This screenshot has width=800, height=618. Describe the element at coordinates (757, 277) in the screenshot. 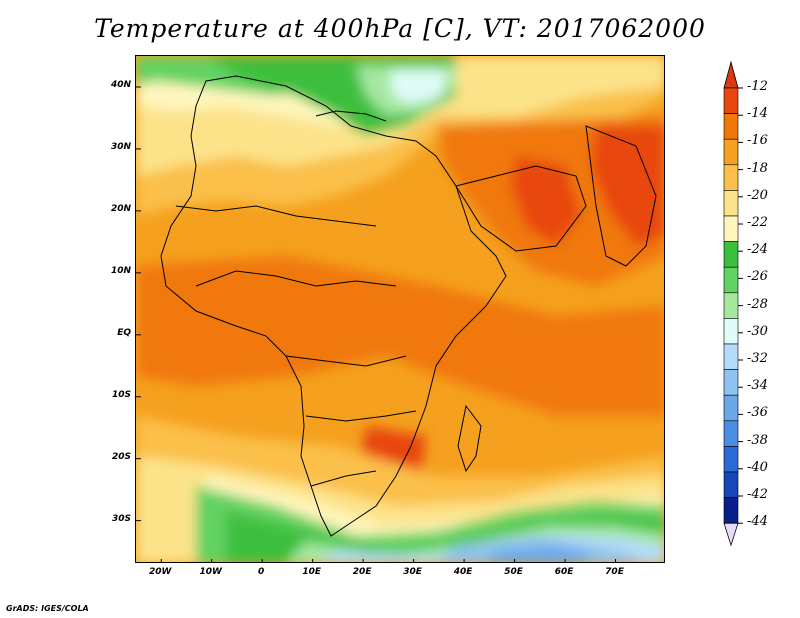

I see `colorbar-label: -26` at that location.